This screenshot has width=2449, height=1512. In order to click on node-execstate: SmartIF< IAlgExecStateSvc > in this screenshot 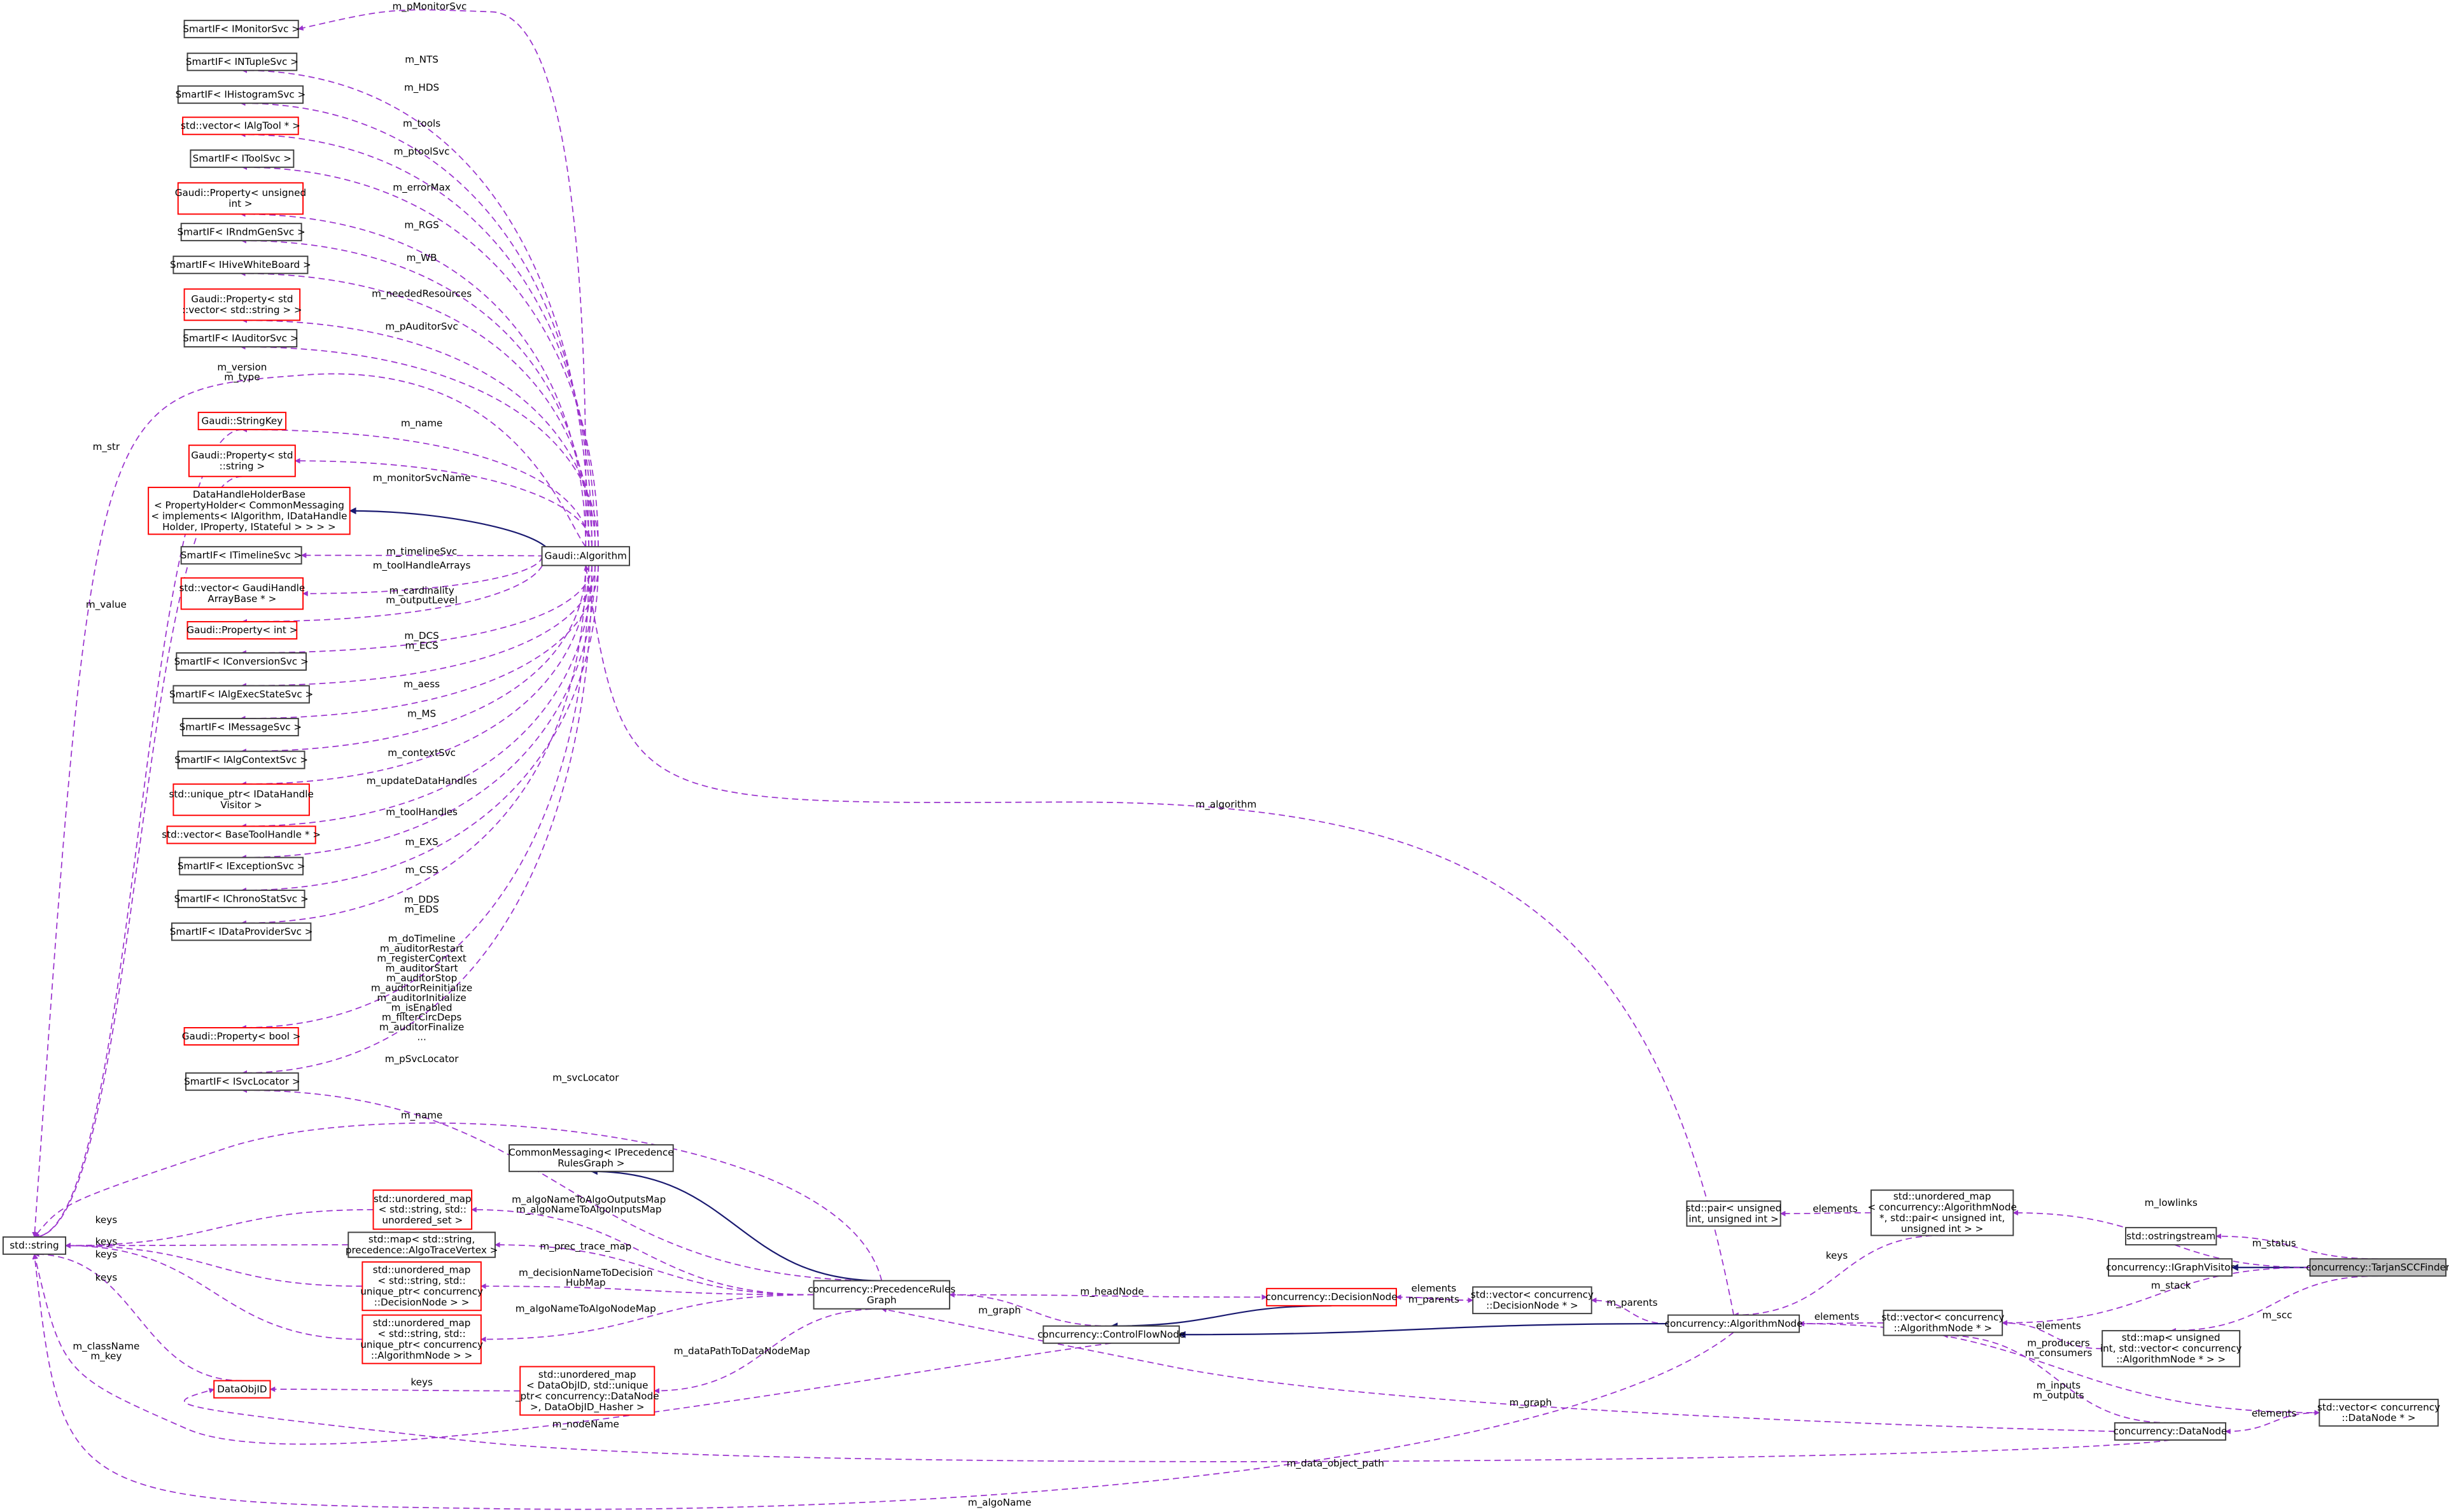, I will do `click(241, 694)`.